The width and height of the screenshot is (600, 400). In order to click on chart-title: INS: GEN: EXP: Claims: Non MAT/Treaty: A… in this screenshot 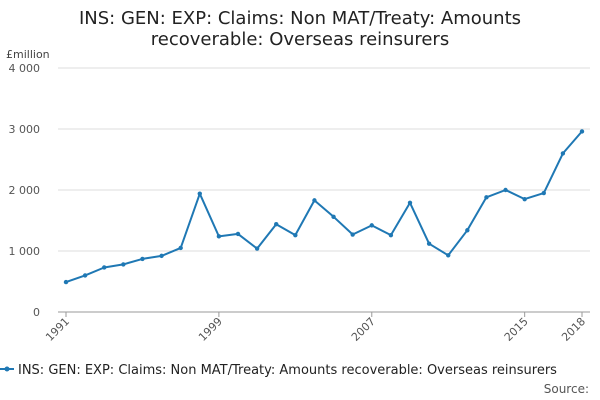, I will do `click(300, 29)`.